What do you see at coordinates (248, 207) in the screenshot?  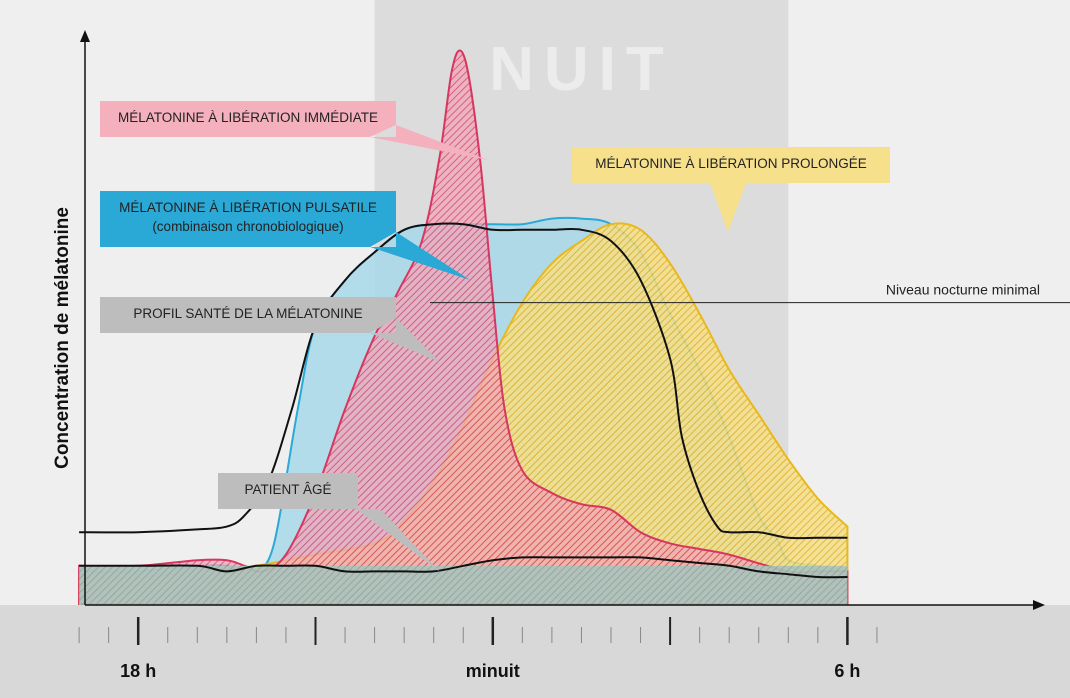 I see `callout-pulsatile-text: MÉLATONINE À LIBÉRATION PULSATILE` at bounding box center [248, 207].